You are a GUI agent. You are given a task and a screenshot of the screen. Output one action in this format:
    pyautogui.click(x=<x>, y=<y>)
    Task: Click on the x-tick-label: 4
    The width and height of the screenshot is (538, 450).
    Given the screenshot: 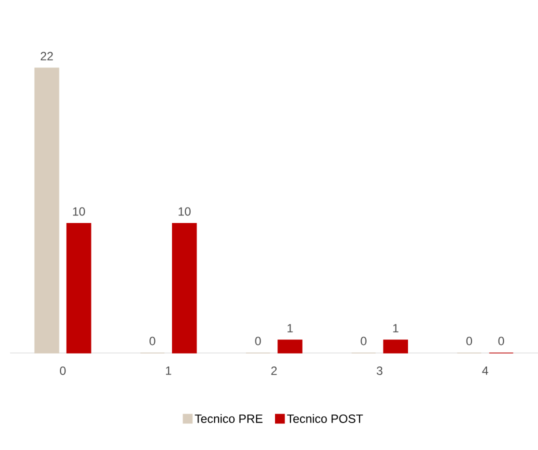 What is the action you would take?
    pyautogui.click(x=485, y=370)
    